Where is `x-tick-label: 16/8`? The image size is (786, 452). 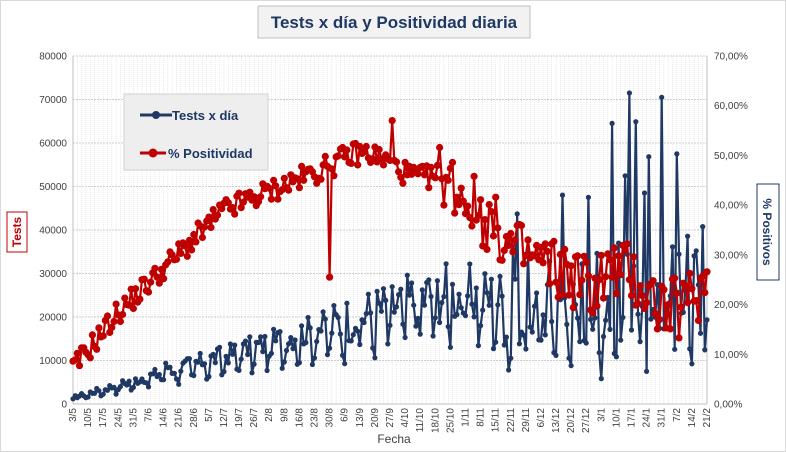 x-tick-label: 16/8 is located at coordinates (299, 418).